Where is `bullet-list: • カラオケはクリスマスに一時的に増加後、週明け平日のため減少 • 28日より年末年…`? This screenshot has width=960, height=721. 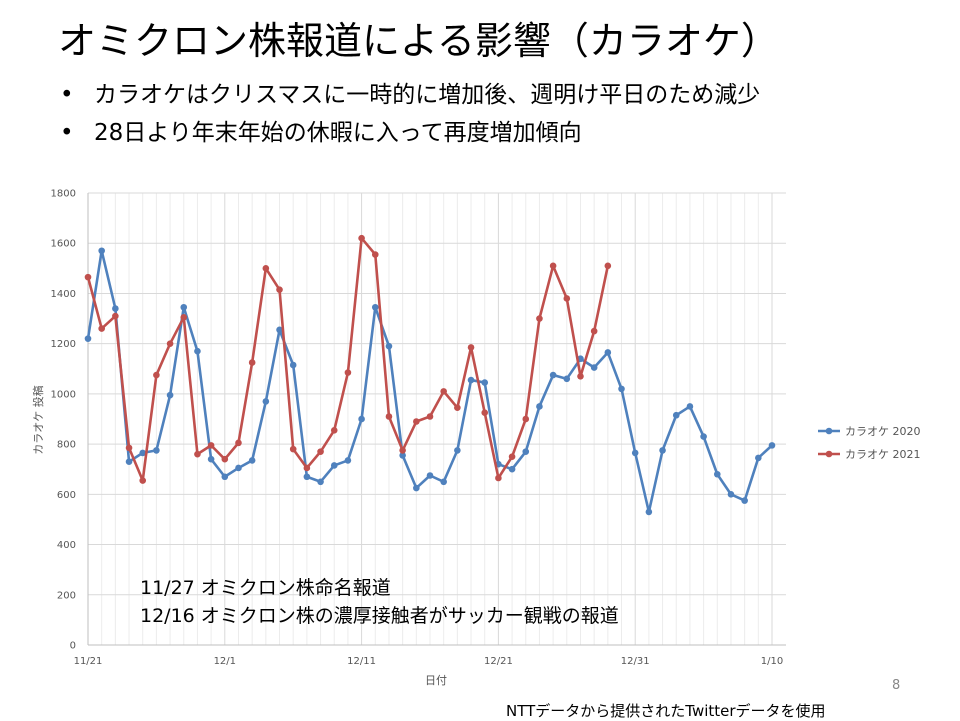
bullet-list: • カラオケはクリスマスに一時的に増加後、週明け平日のため減少 • 28日より年末年… is located at coordinates (410, 114).